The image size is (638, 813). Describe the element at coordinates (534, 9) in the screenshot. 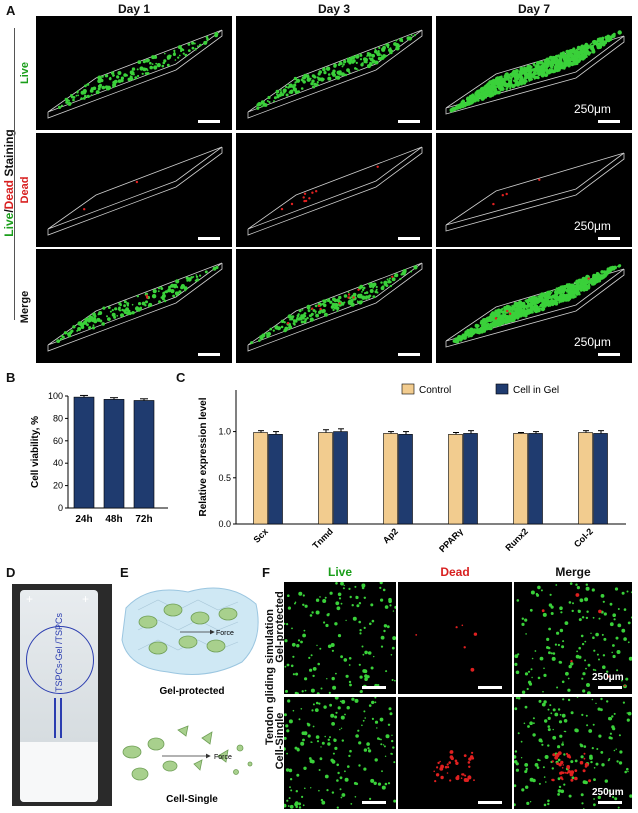

I see `day-7-header: Day 7` at that location.